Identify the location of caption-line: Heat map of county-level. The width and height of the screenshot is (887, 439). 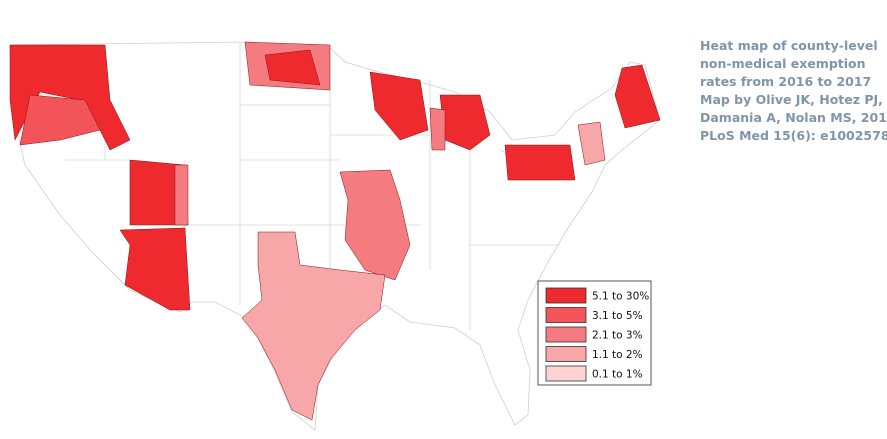
(789, 45).